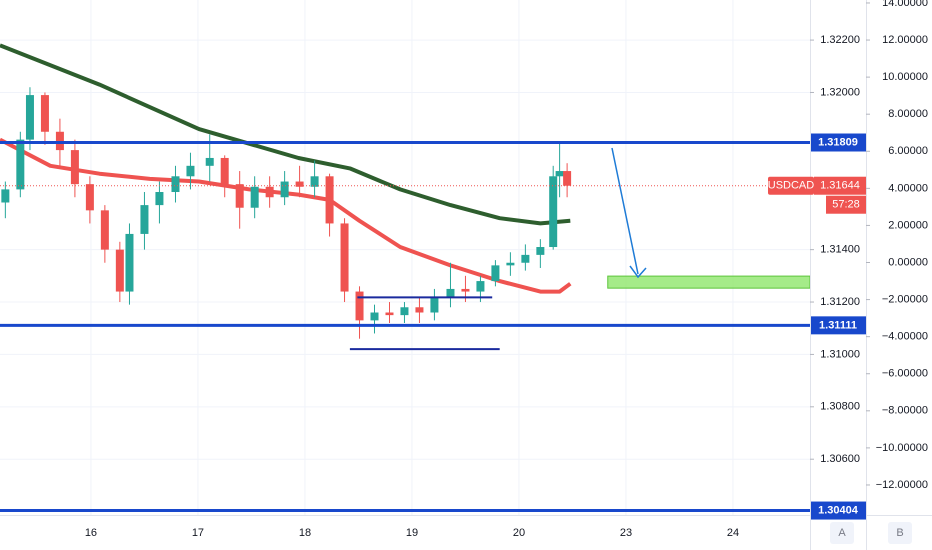  I want to click on scale-button-label: A, so click(842, 533).